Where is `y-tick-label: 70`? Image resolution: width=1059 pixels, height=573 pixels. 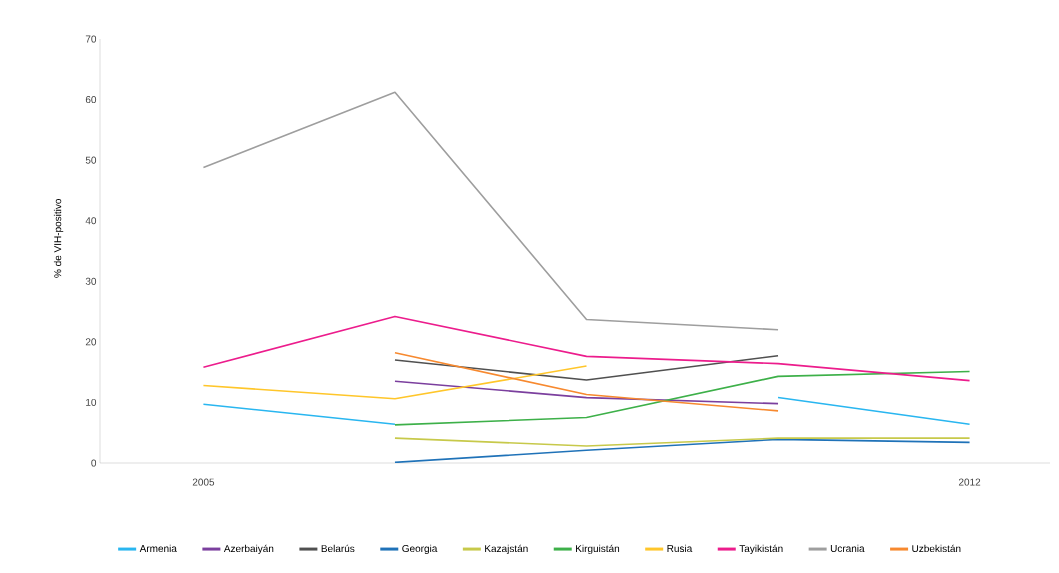 y-tick-label: 70 is located at coordinates (91, 39).